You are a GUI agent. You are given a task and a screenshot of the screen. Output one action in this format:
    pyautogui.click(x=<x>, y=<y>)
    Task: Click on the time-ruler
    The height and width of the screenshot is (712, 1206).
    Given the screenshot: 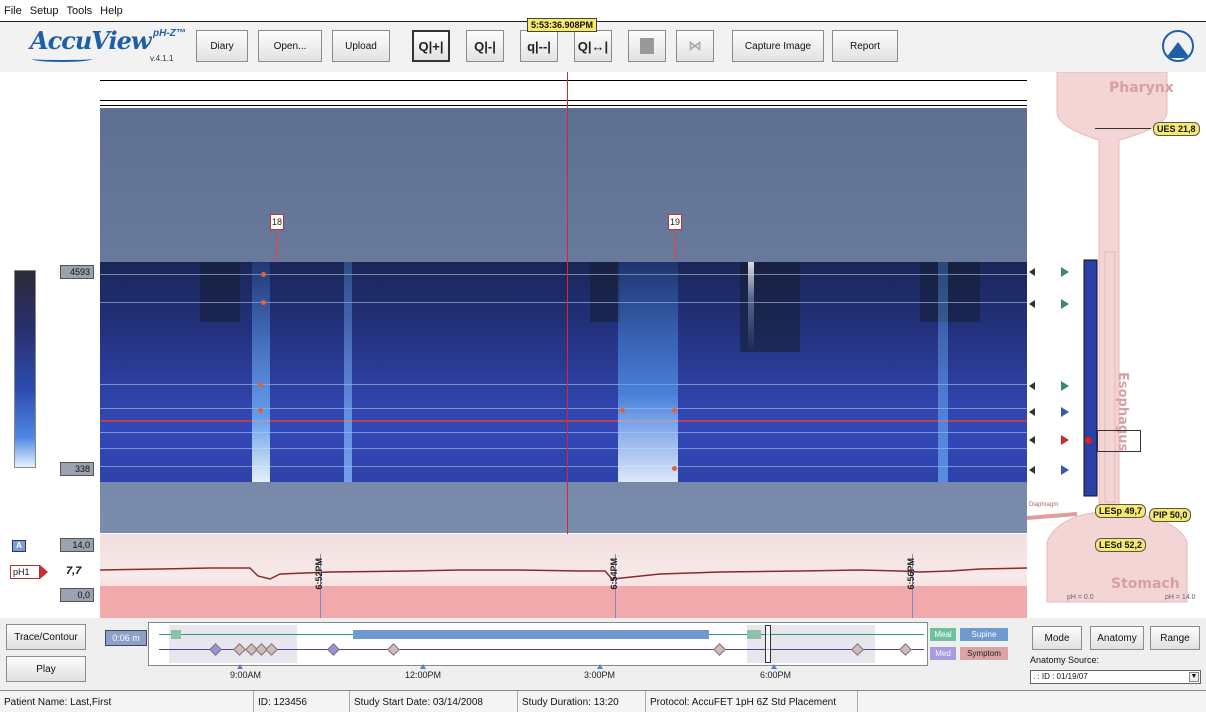 What is the action you would take?
    pyautogui.click(x=563, y=89)
    